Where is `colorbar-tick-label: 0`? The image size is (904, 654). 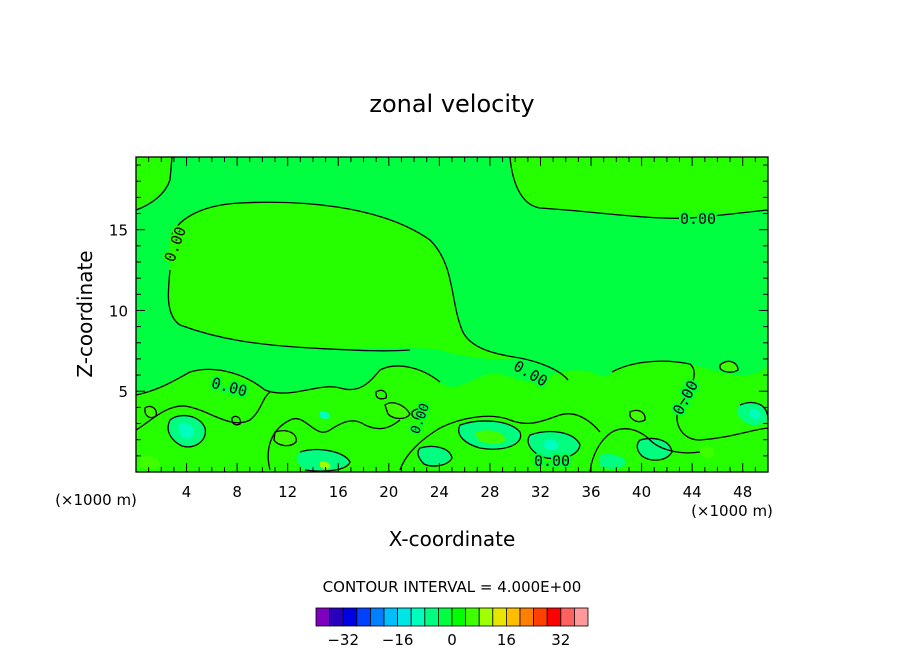
colorbar-tick-label: 0 is located at coordinates (452, 640).